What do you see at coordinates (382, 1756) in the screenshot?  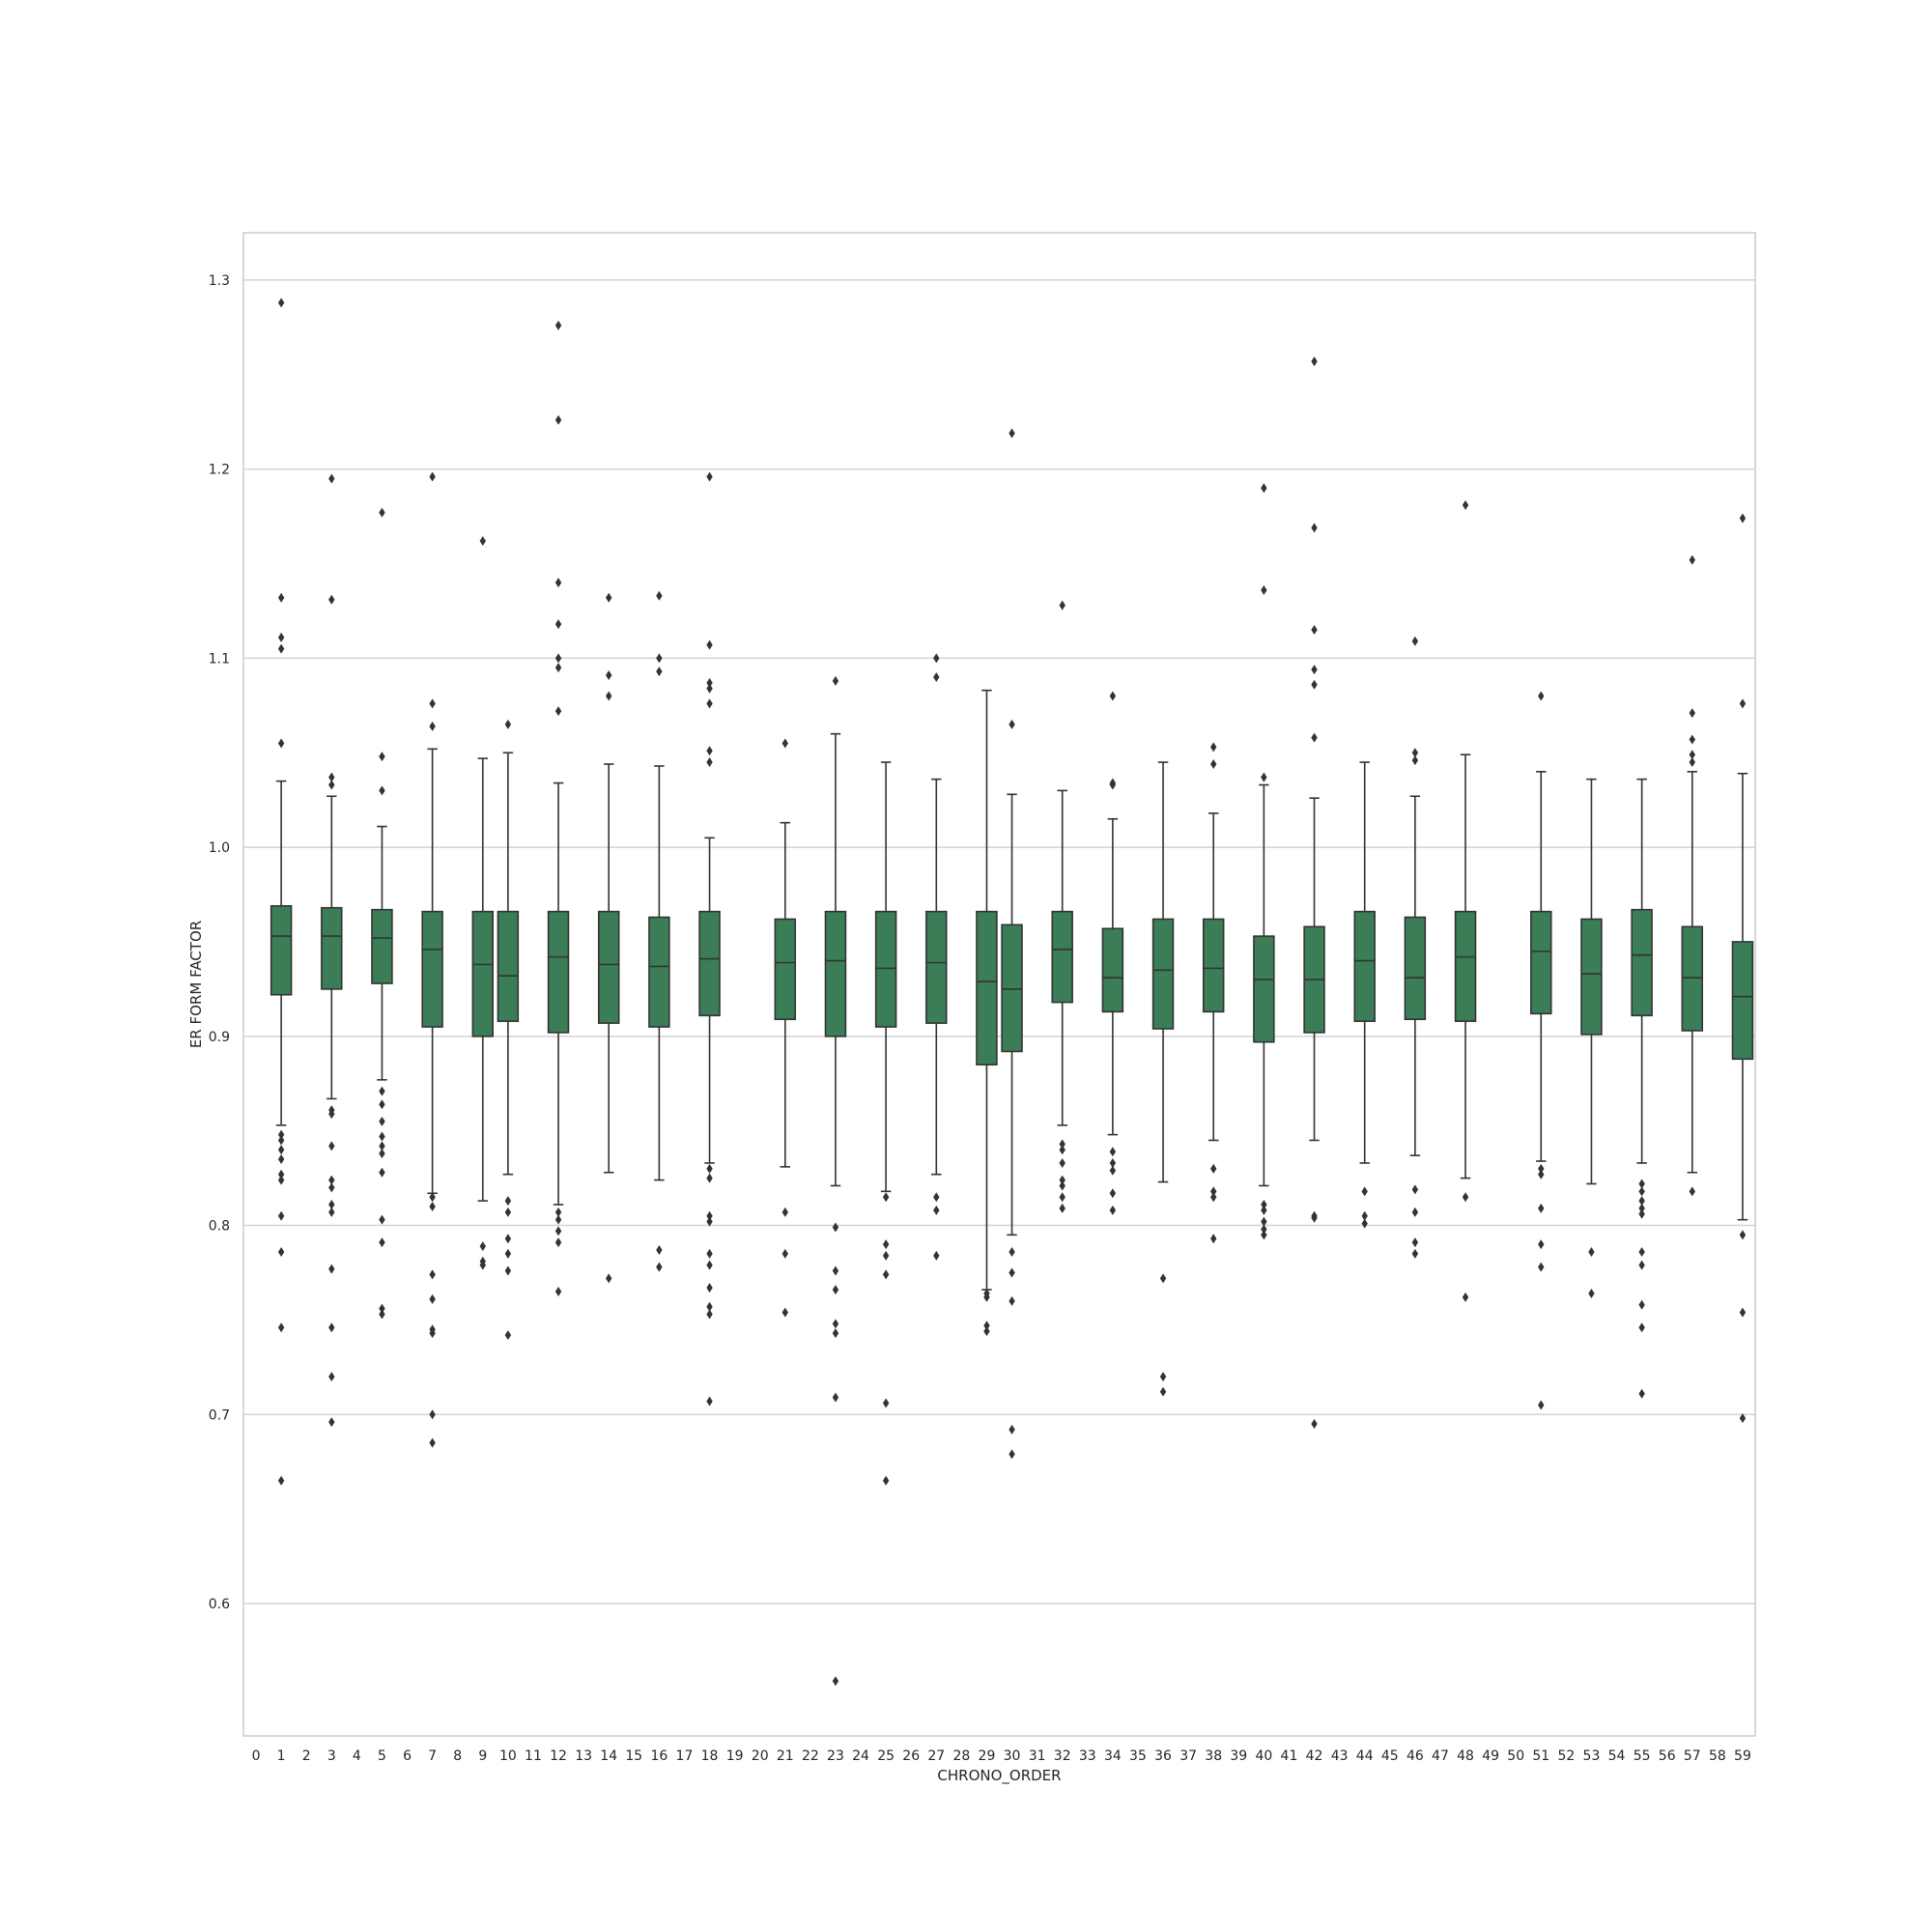 I see `x-tick-label: 5` at bounding box center [382, 1756].